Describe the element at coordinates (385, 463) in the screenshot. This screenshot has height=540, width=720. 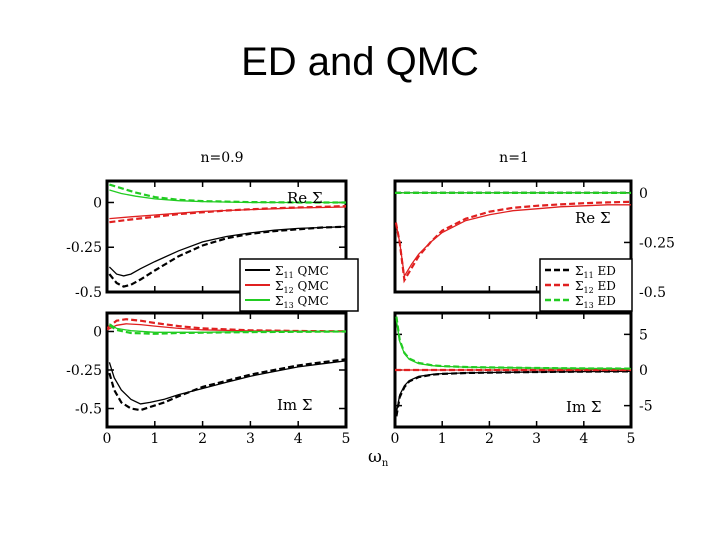
I see `x-axis-label-sub: n` at that location.